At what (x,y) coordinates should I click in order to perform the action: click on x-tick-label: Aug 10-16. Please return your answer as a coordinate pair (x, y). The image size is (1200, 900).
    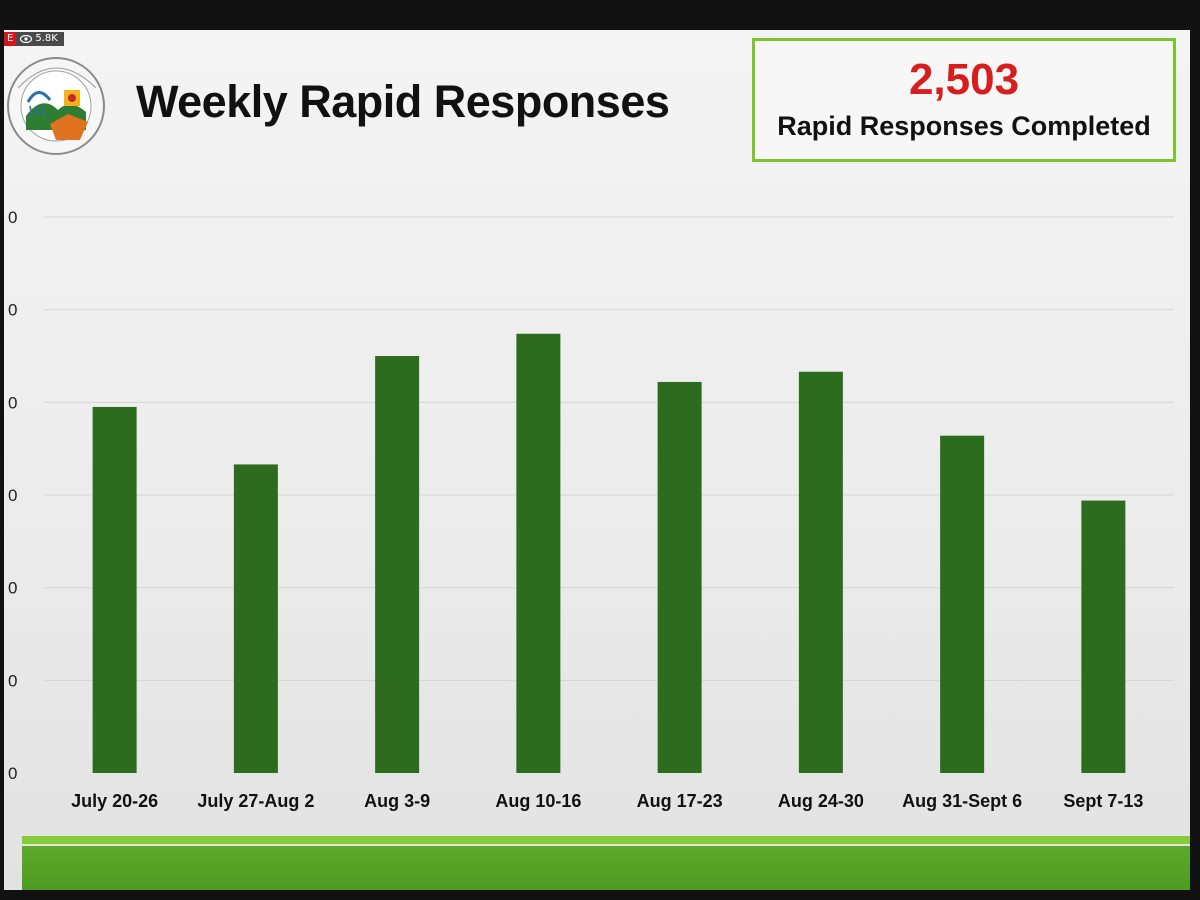
    Looking at the image, I should click on (538, 801).